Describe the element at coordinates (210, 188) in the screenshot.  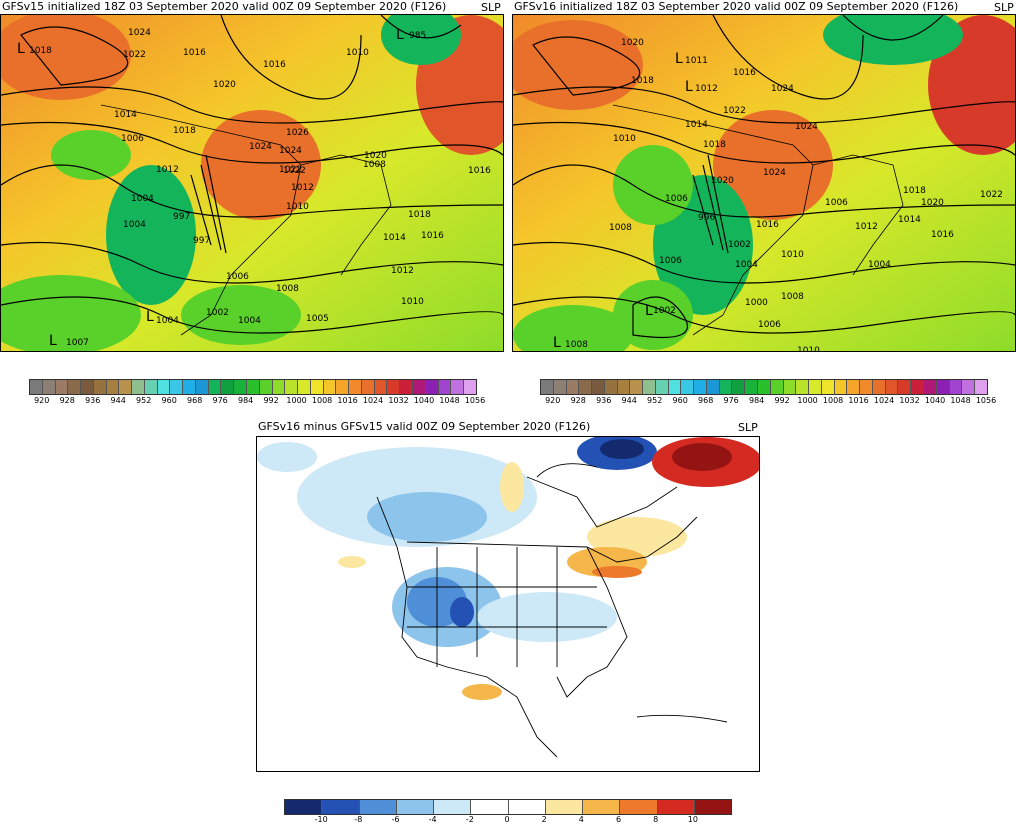
I see `left-low-markers: L L L 1004 L` at that location.